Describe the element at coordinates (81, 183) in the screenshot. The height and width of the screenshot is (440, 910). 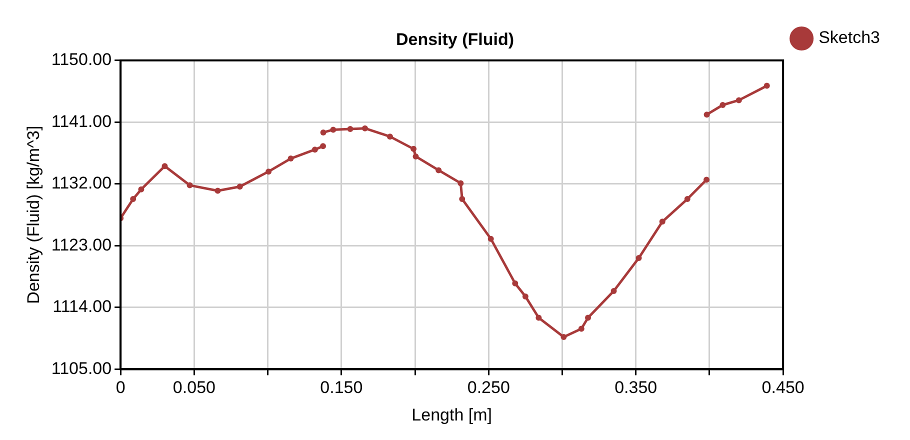
I see `y-tick-label: 1132.00` at that location.